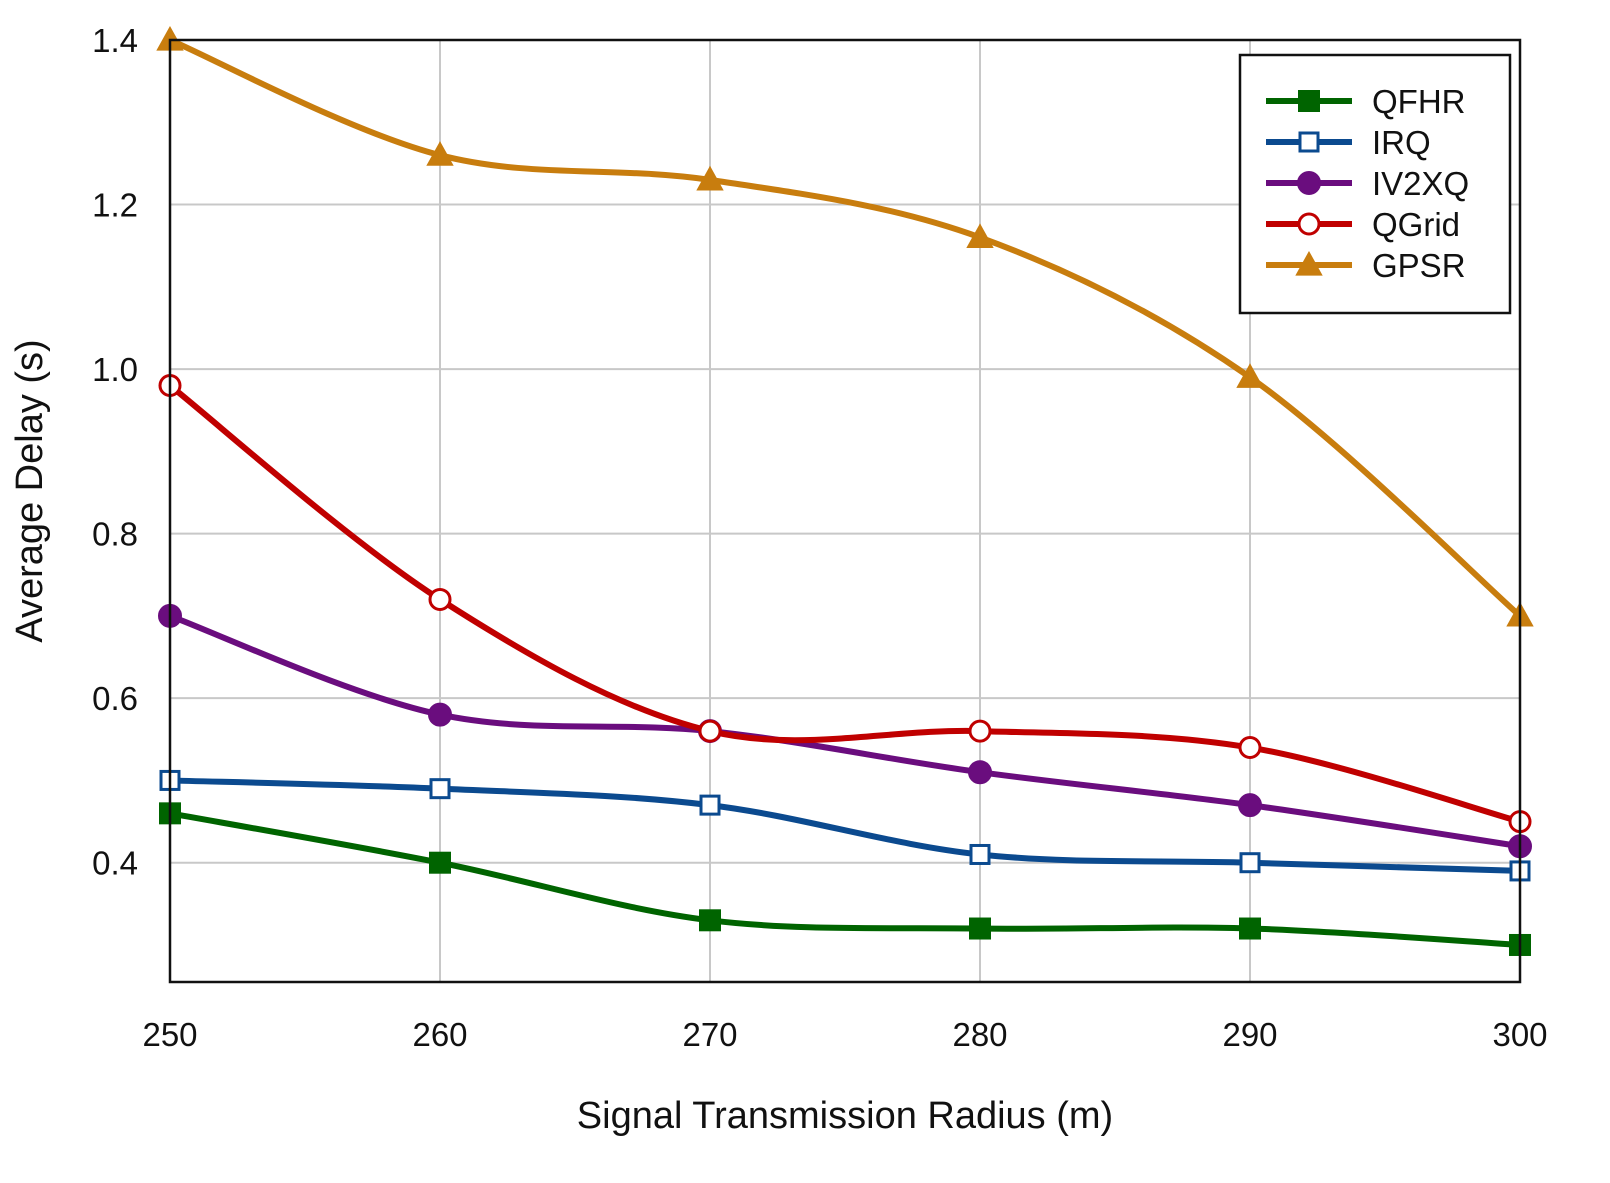  Describe the element at coordinates (439, 1034) in the screenshot. I see `x-tick-label: 260` at that location.